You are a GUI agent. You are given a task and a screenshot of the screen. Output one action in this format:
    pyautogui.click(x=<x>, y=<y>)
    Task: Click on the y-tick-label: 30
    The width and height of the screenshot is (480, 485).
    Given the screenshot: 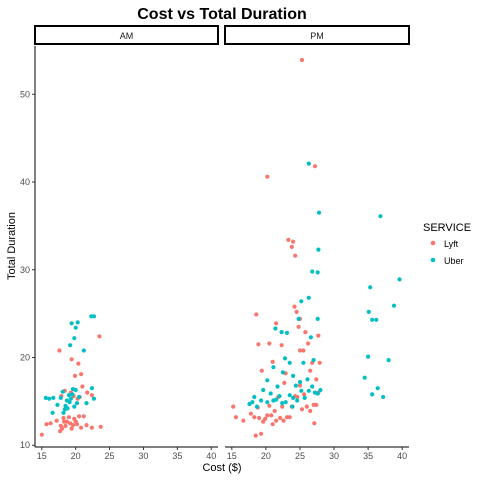 What is the action you would take?
    pyautogui.click(x=25, y=270)
    